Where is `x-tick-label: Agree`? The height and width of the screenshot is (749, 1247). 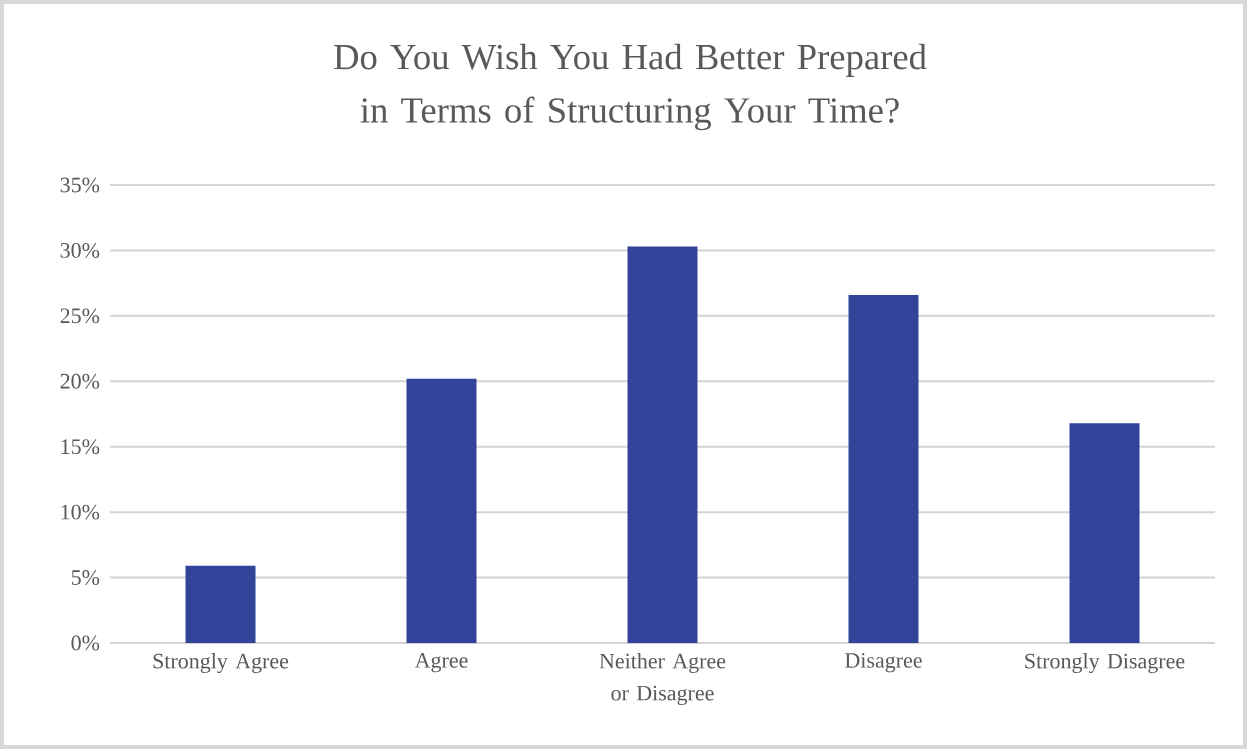 x-tick-label: Agree is located at coordinates (441, 663).